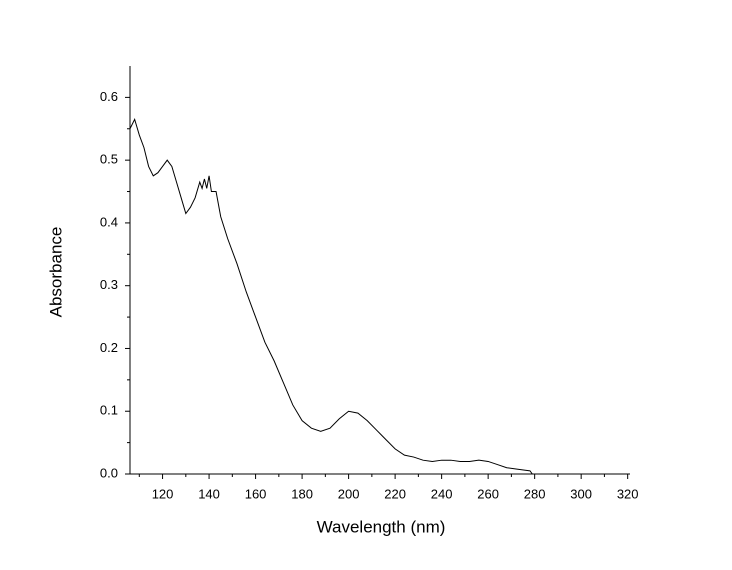 This screenshot has height=570, width=732. I want to click on y-axis-title: Absorbance, so click(55, 272).